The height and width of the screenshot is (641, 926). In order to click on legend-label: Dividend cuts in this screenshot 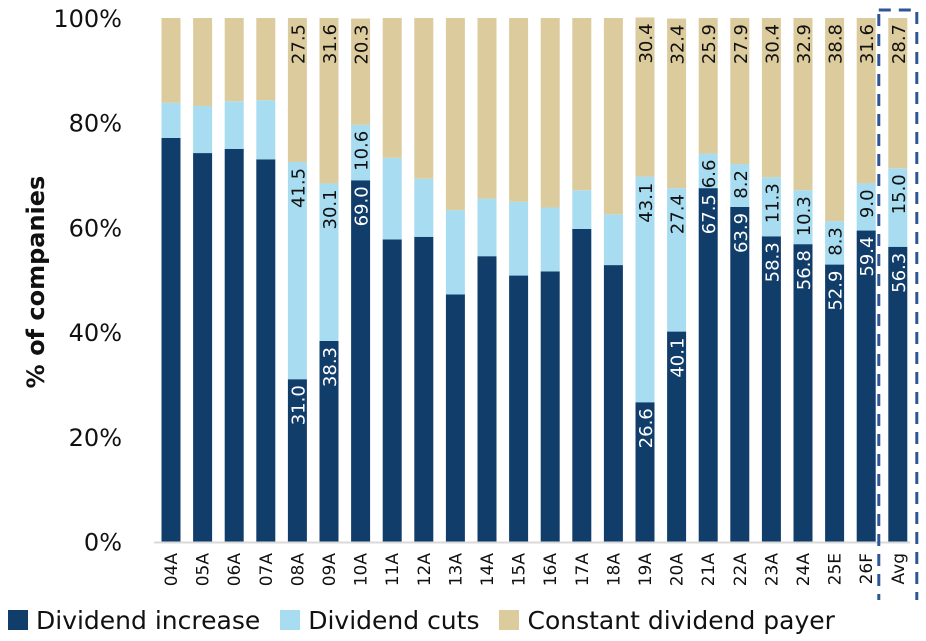, I will do `click(394, 620)`.